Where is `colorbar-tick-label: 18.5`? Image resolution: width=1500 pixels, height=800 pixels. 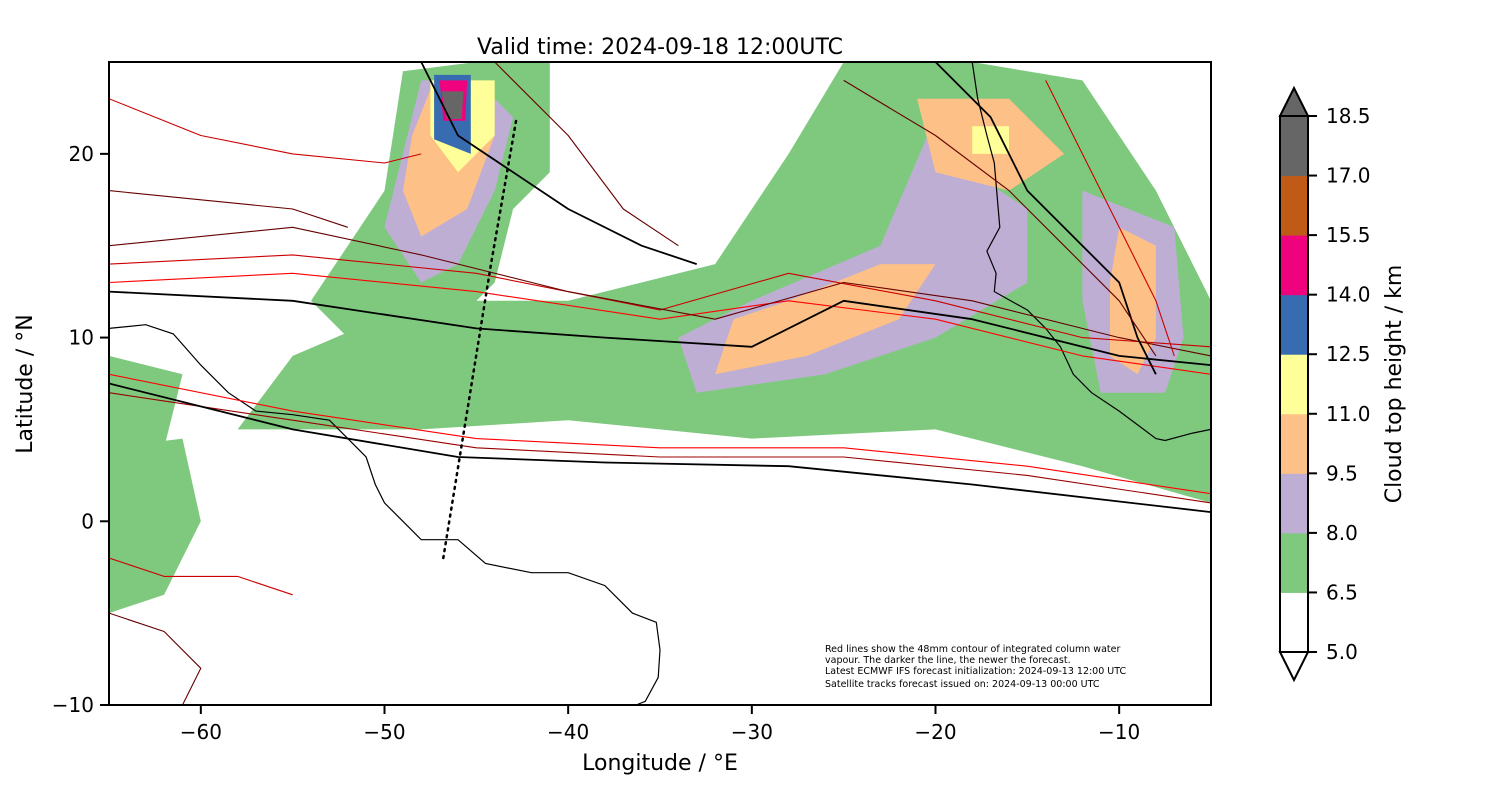 colorbar-tick-label: 18.5 is located at coordinates (1348, 116).